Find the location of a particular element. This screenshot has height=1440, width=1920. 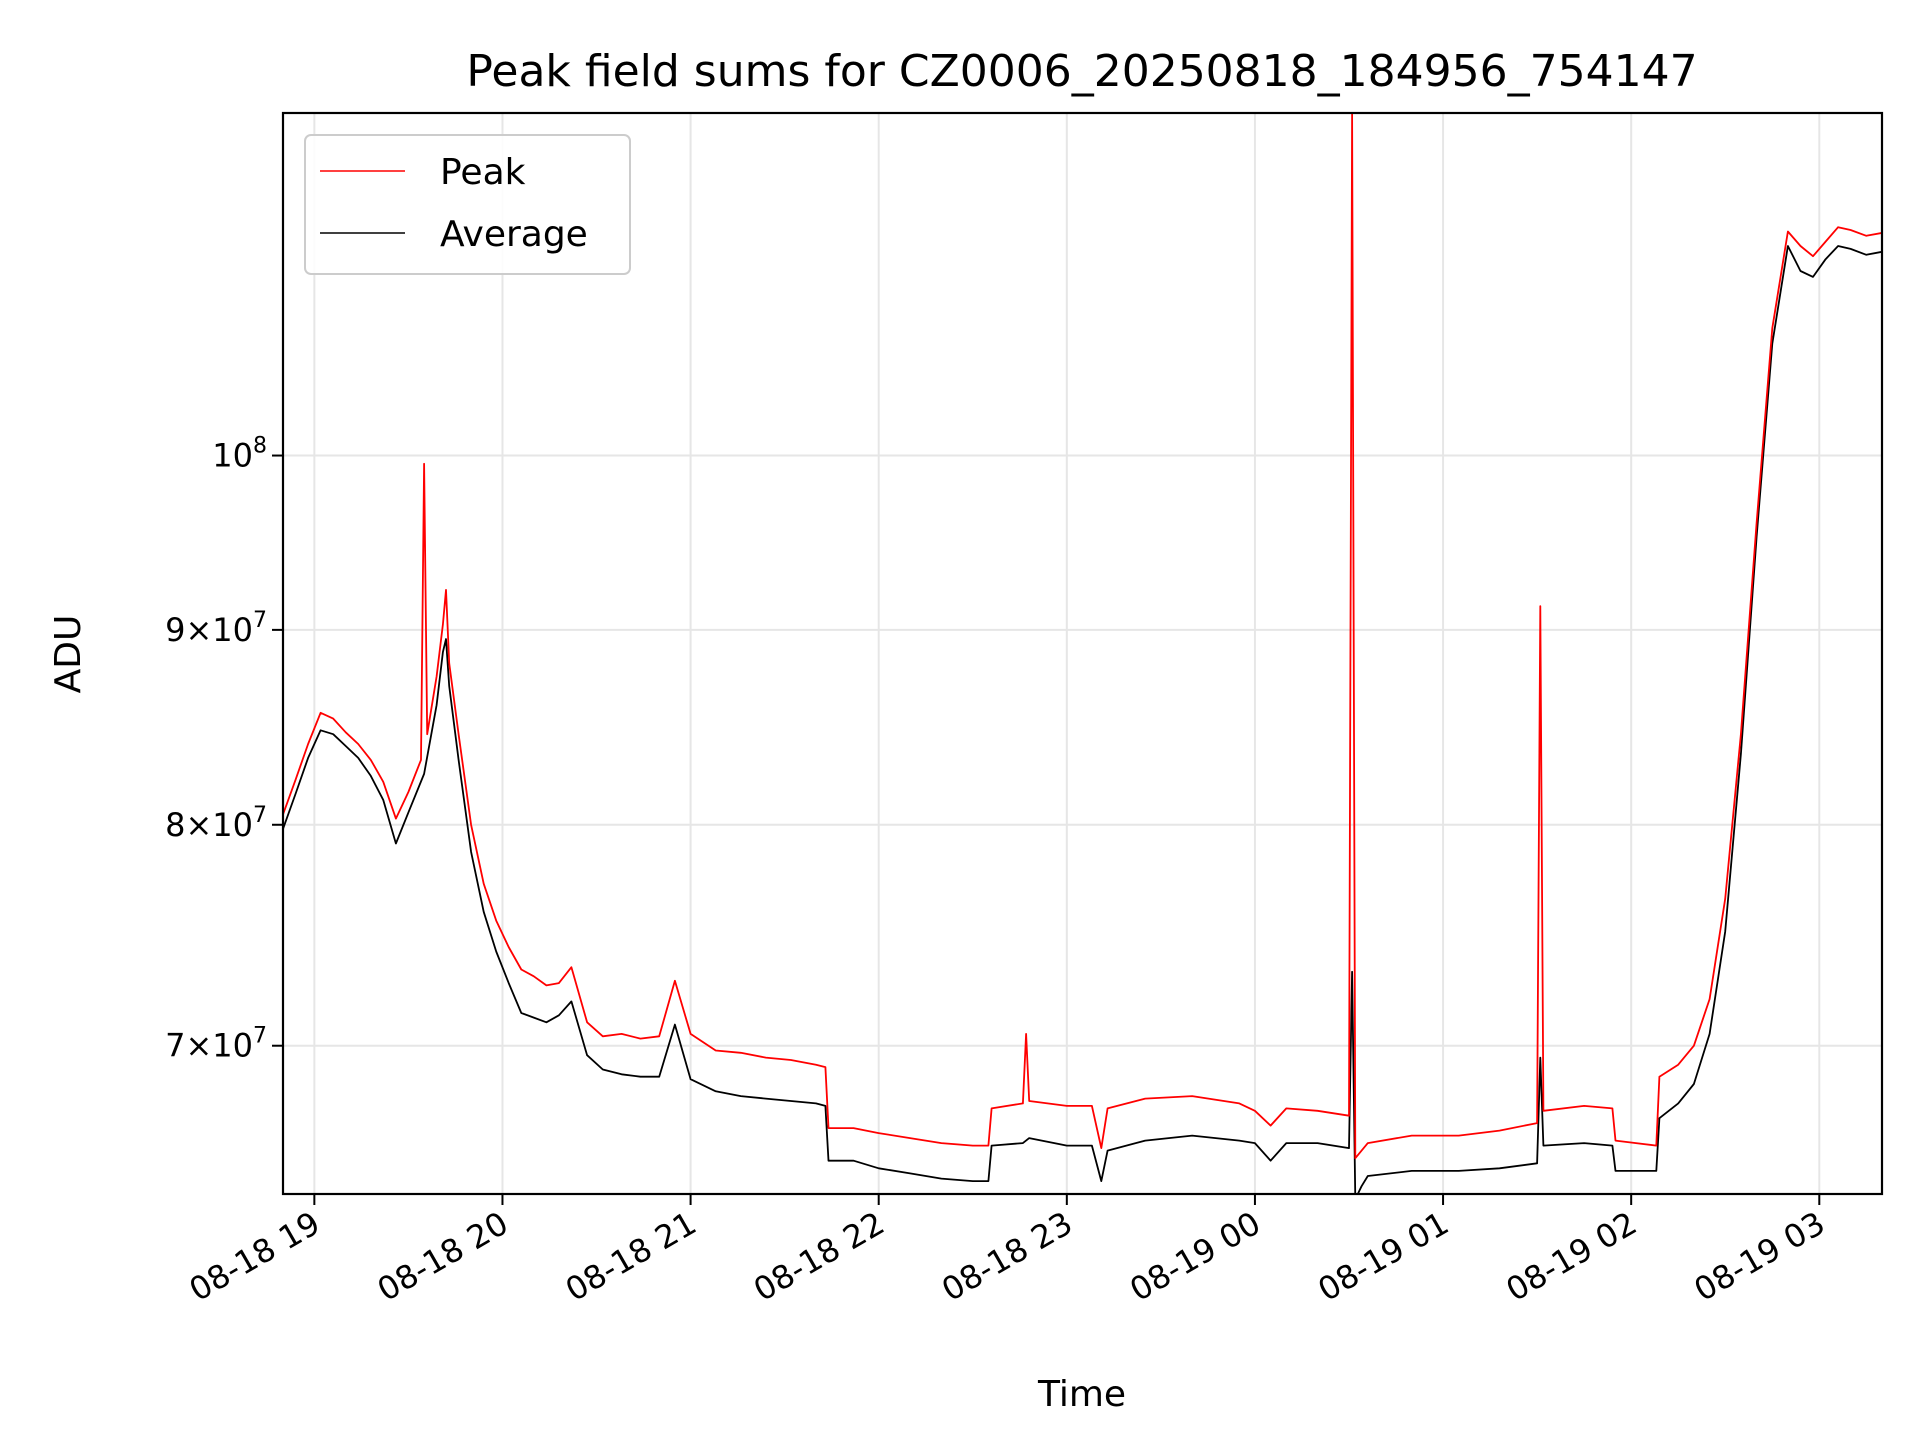

y-tick-label: 108 is located at coordinates (239, 454).